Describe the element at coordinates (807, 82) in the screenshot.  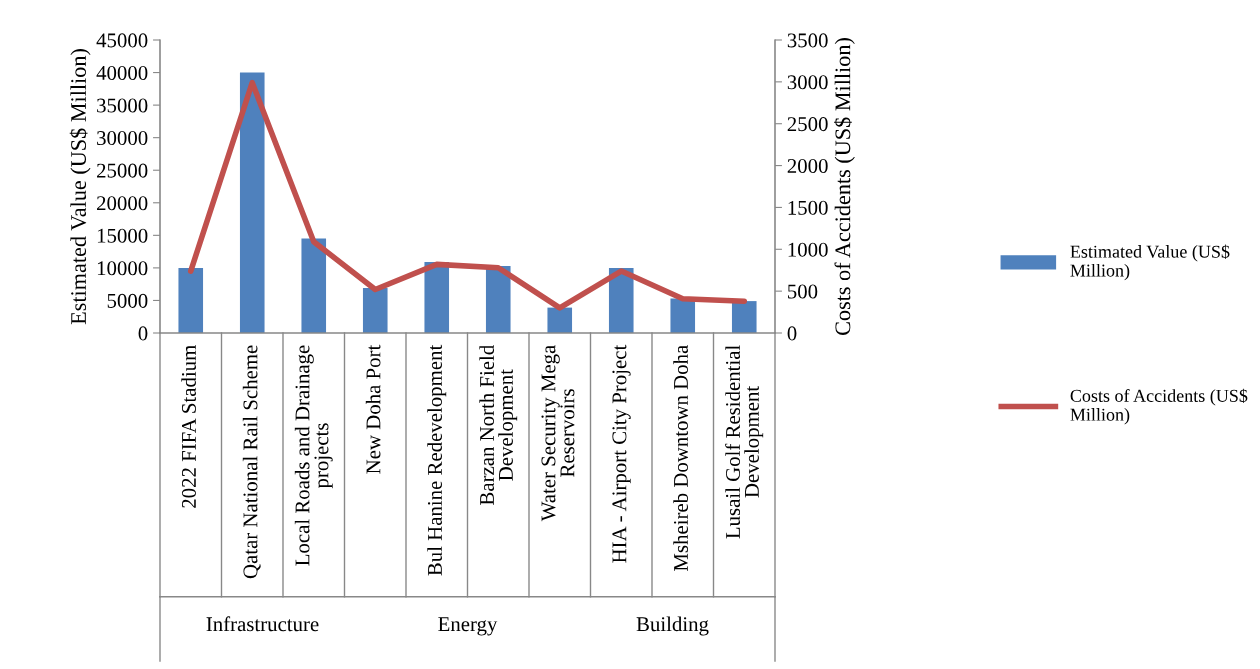
I see `y2-tick-label: 3000` at that location.